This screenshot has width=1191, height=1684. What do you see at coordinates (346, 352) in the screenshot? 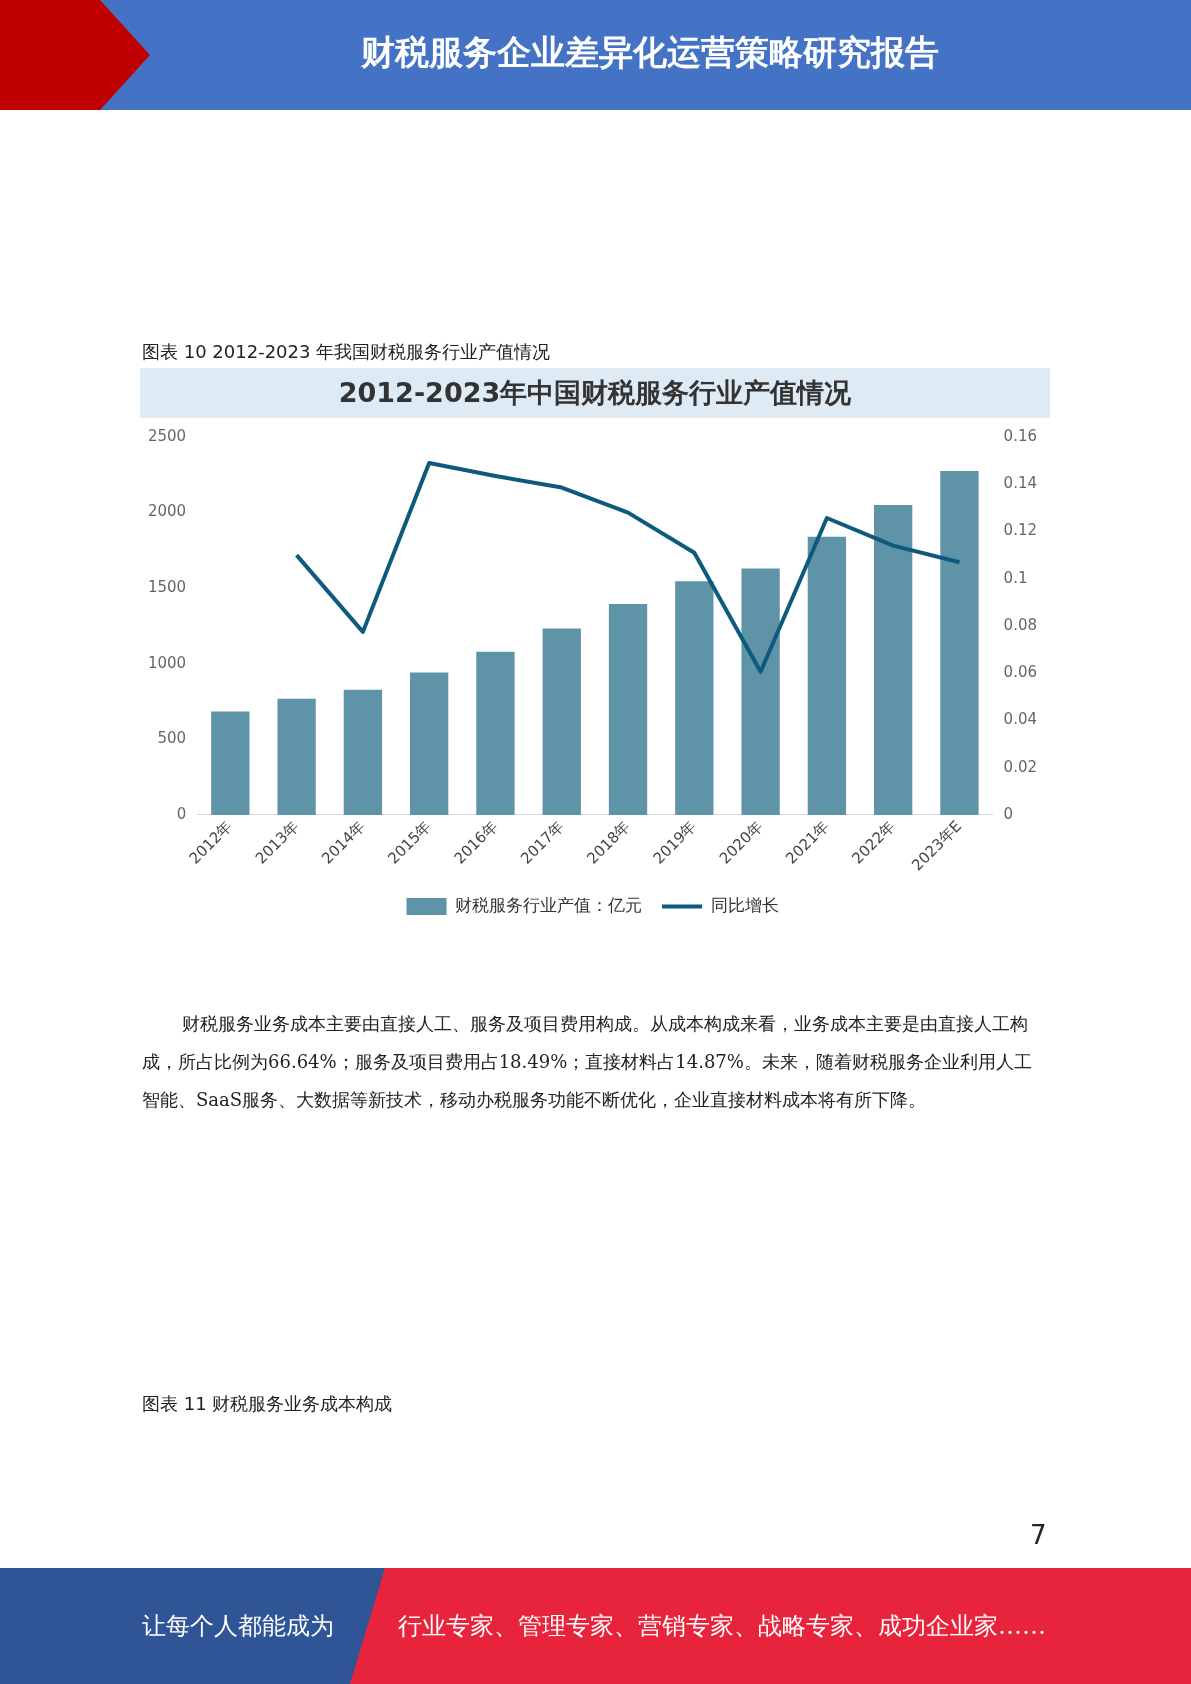
I see `text: 图表 10 2012-2023 年我国财税服务行业产值情况` at bounding box center [346, 352].